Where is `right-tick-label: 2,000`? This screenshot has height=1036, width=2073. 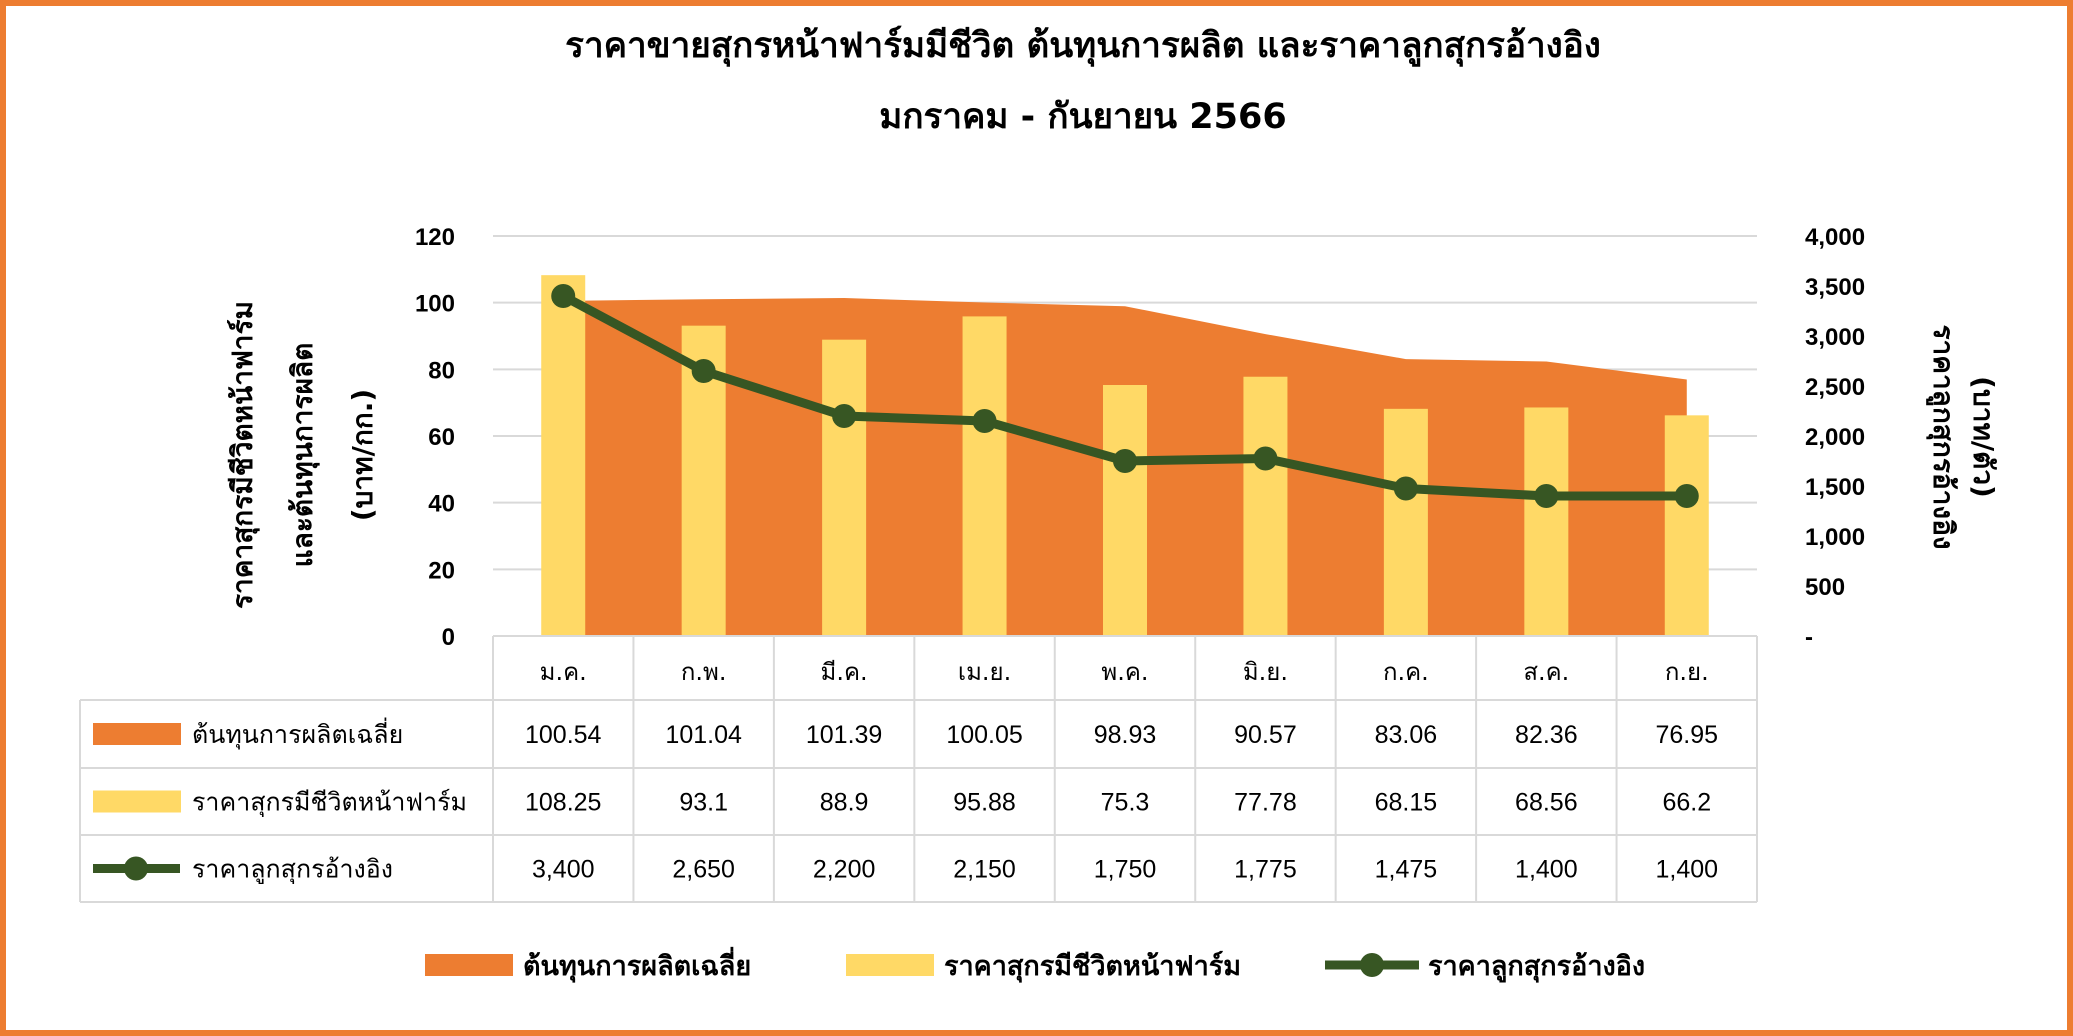 right-tick-label: 2,000 is located at coordinates (1835, 437).